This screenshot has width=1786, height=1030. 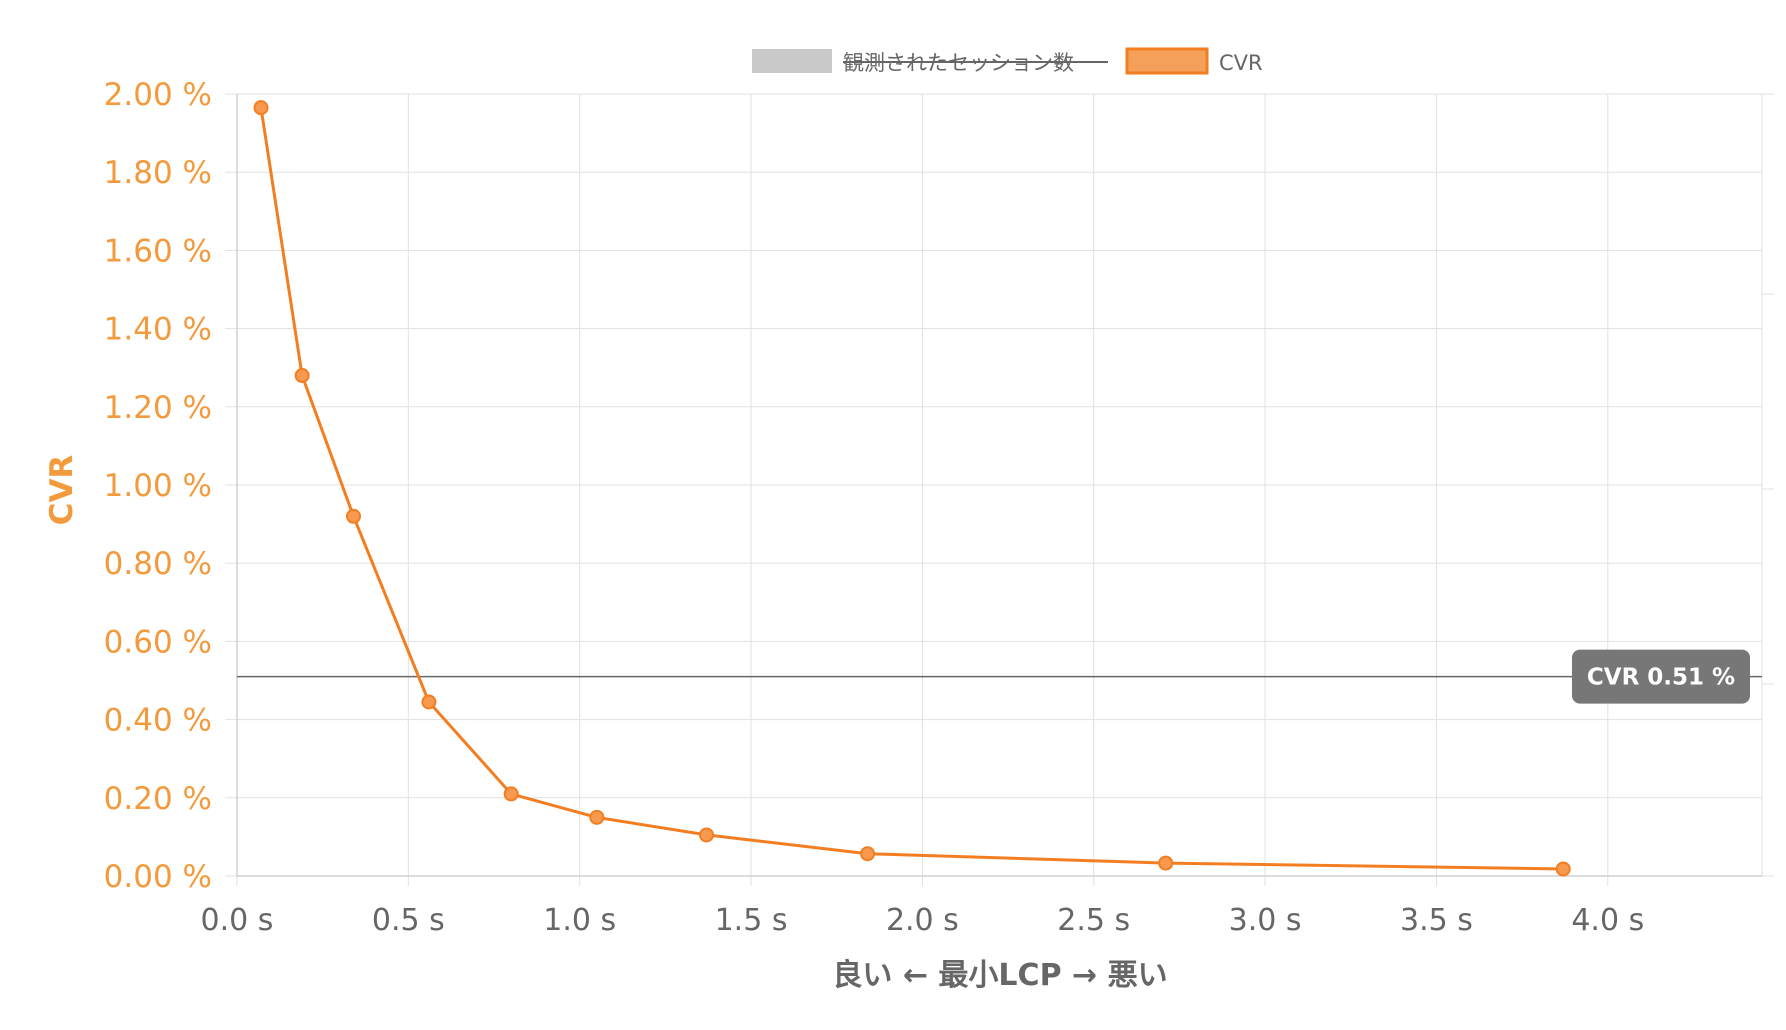 I want to click on y-tick-label: 1.60 %, so click(x=158, y=251).